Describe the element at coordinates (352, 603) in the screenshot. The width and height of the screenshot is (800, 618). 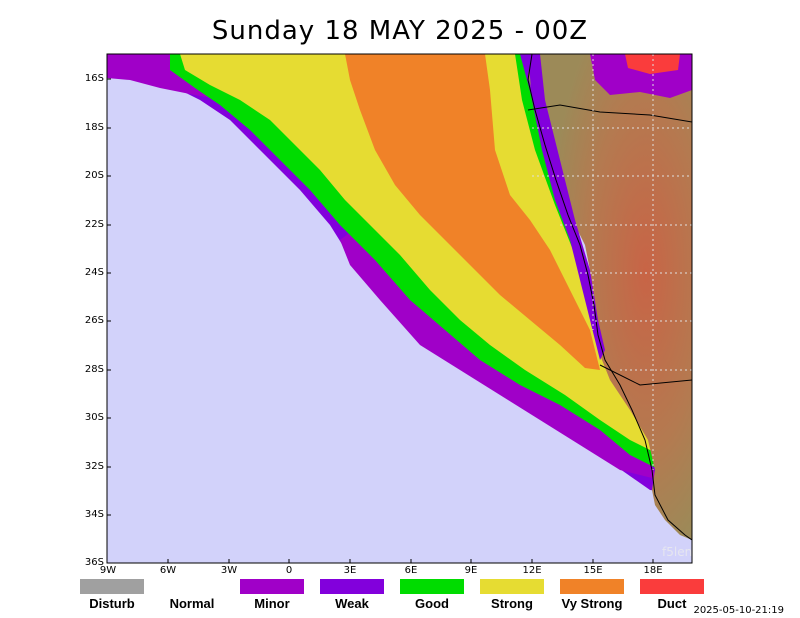
I see `legend-label: Weak` at that location.